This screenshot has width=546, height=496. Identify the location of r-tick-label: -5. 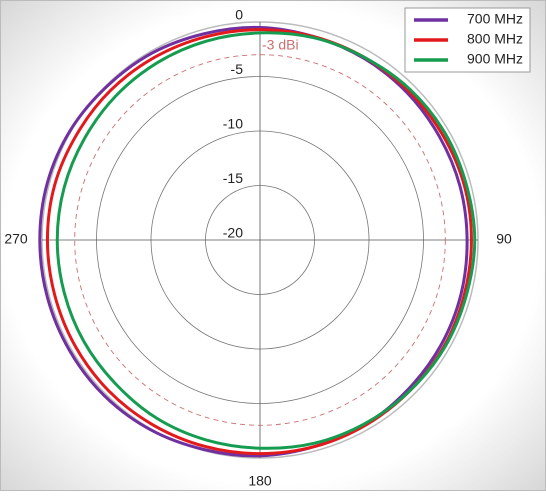
(237, 69).